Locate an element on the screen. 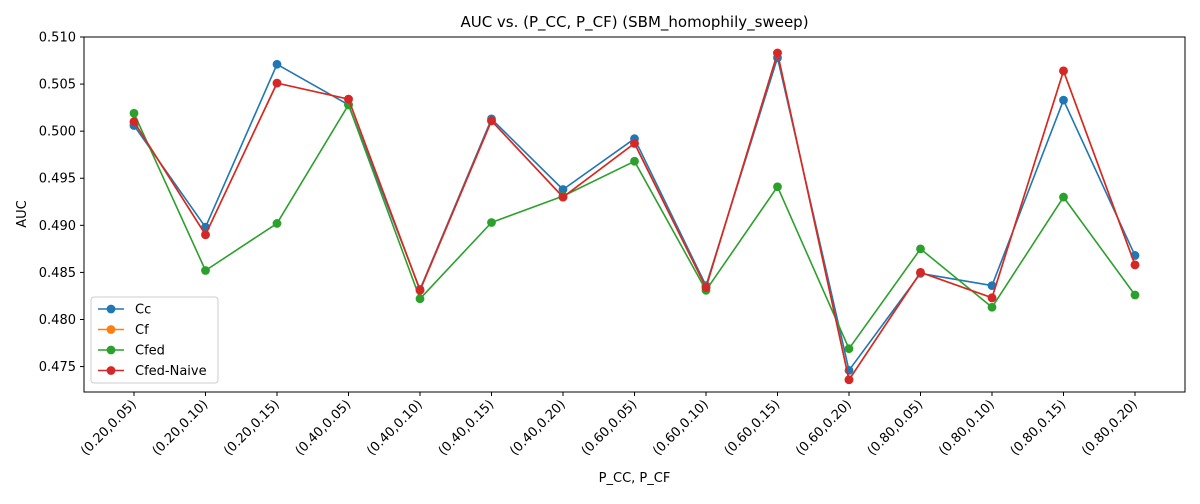 The image size is (1200, 504). legend-marker-cc is located at coordinates (111, 309).